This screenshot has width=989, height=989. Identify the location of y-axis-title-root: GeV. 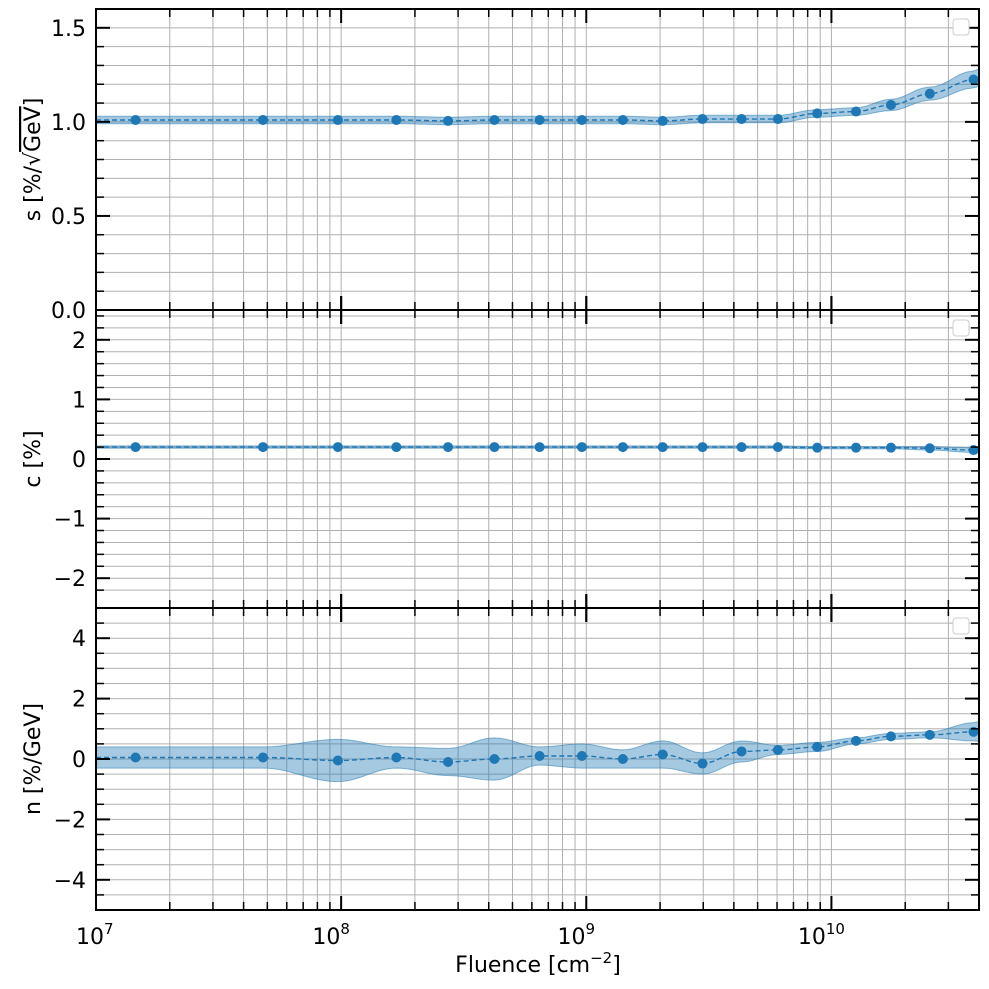
(33, 129).